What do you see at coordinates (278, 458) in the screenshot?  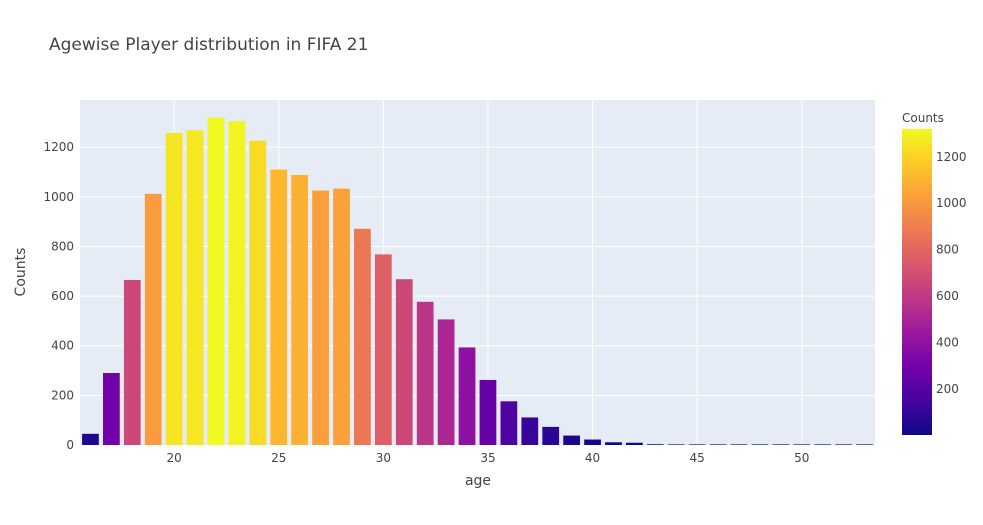 I see `x-tick-label: 25` at bounding box center [278, 458].